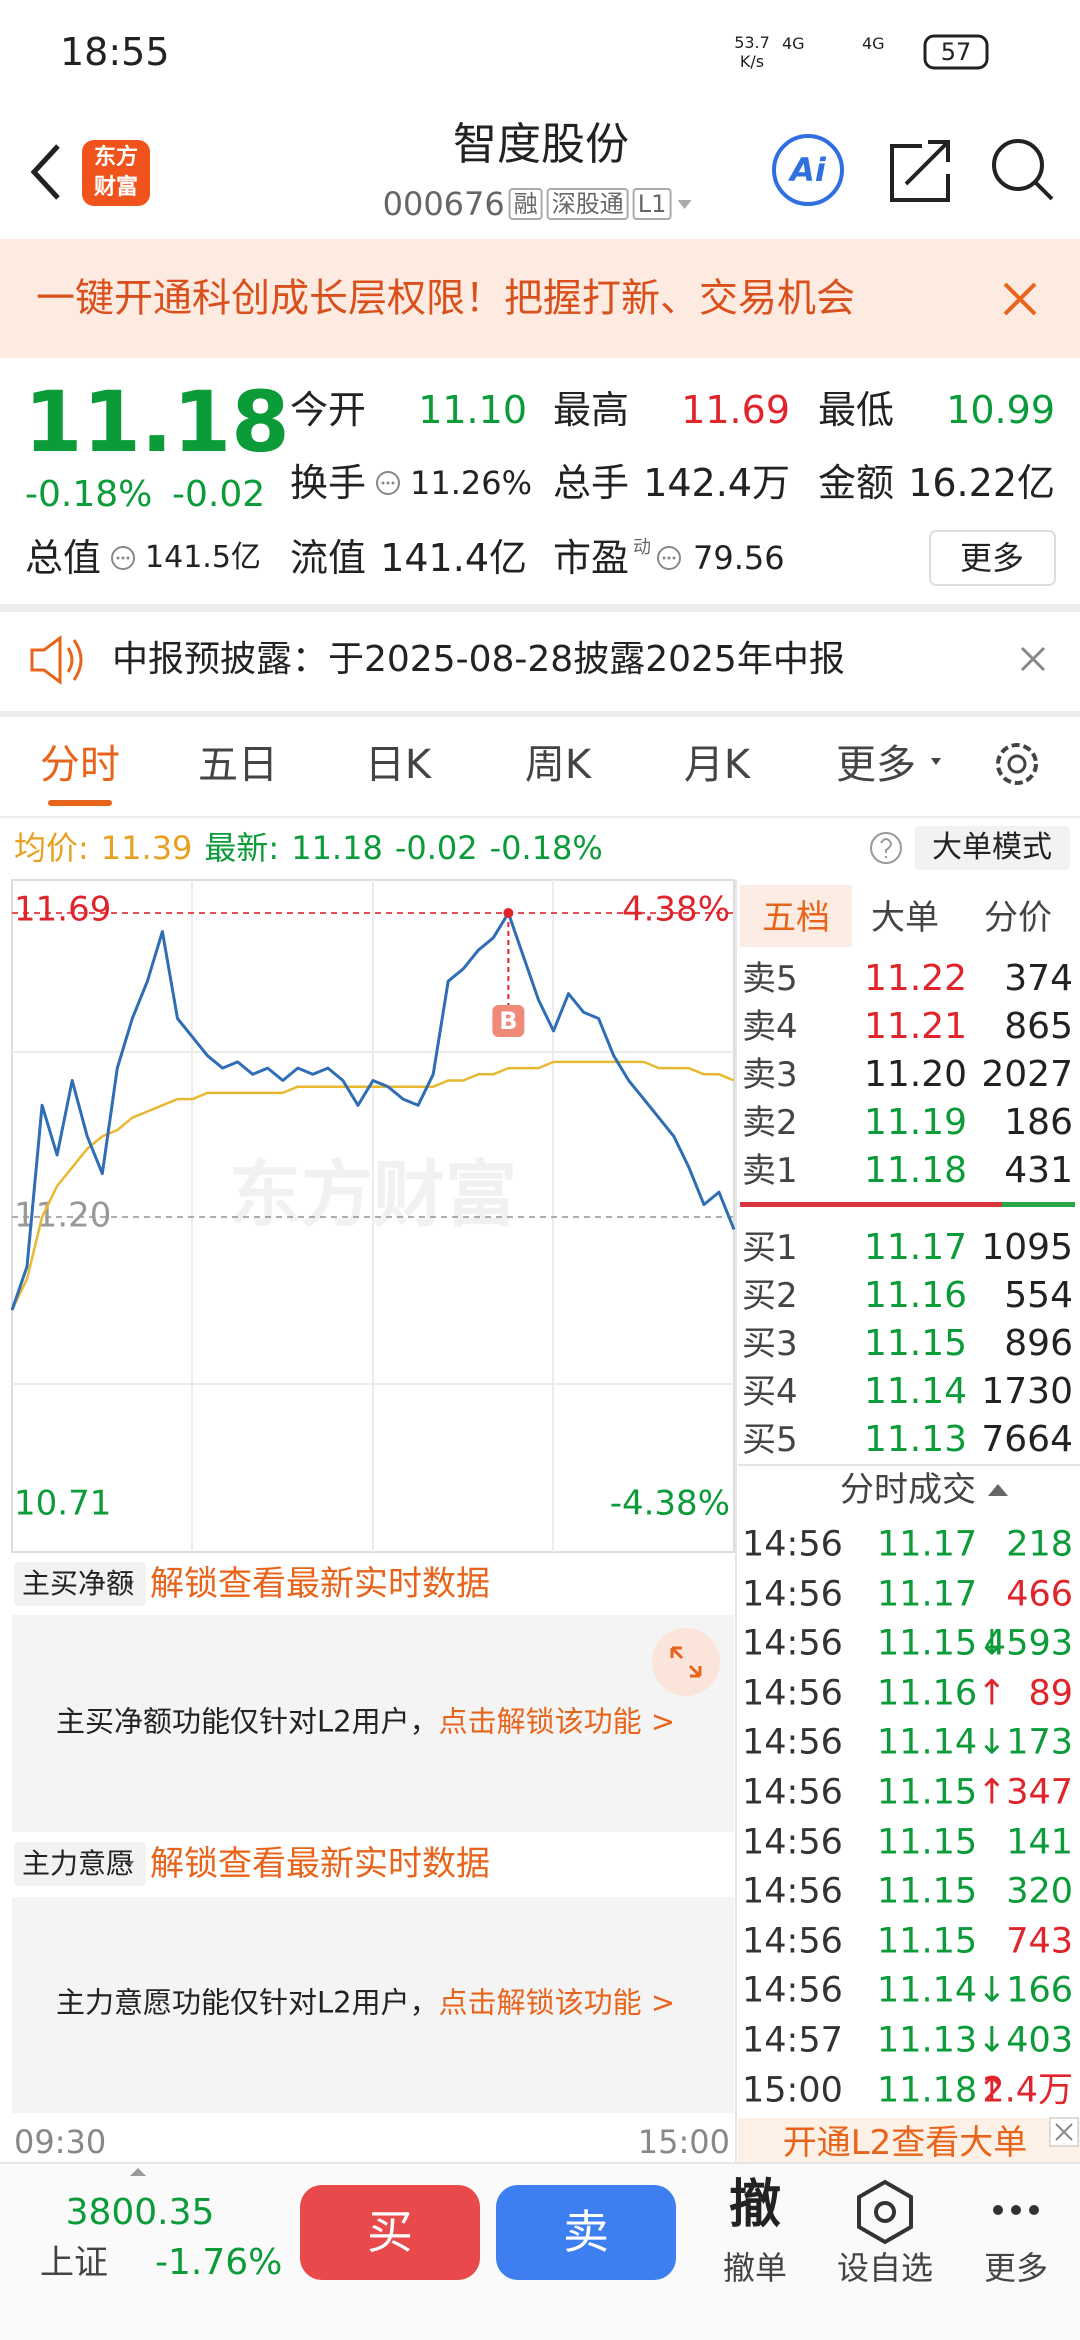  I want to click on buy-label: 买, so click(390, 2232).